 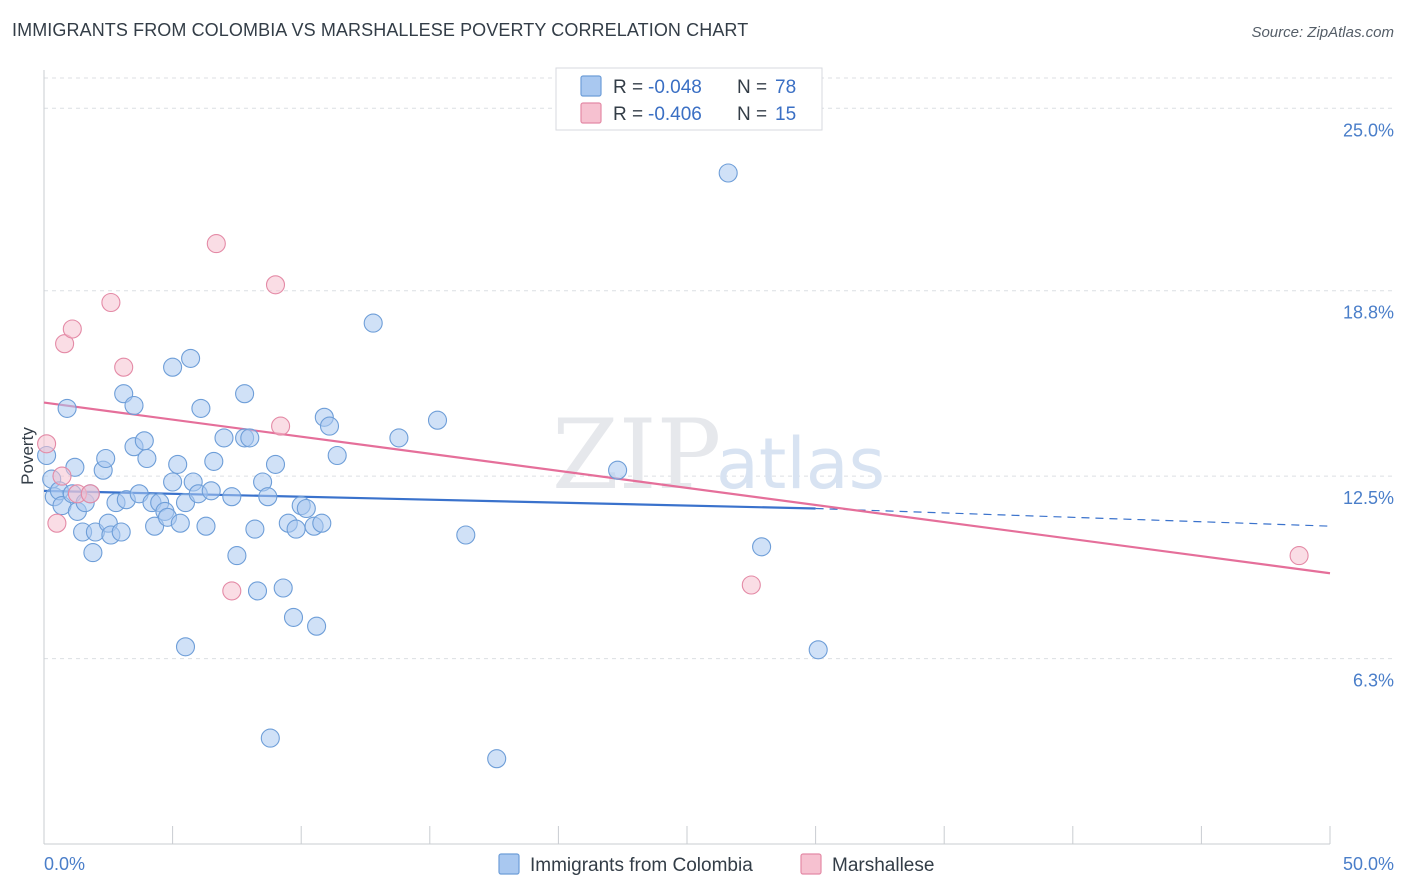 I want to click on watermark: ZIP atlas, so click(x=718, y=455).